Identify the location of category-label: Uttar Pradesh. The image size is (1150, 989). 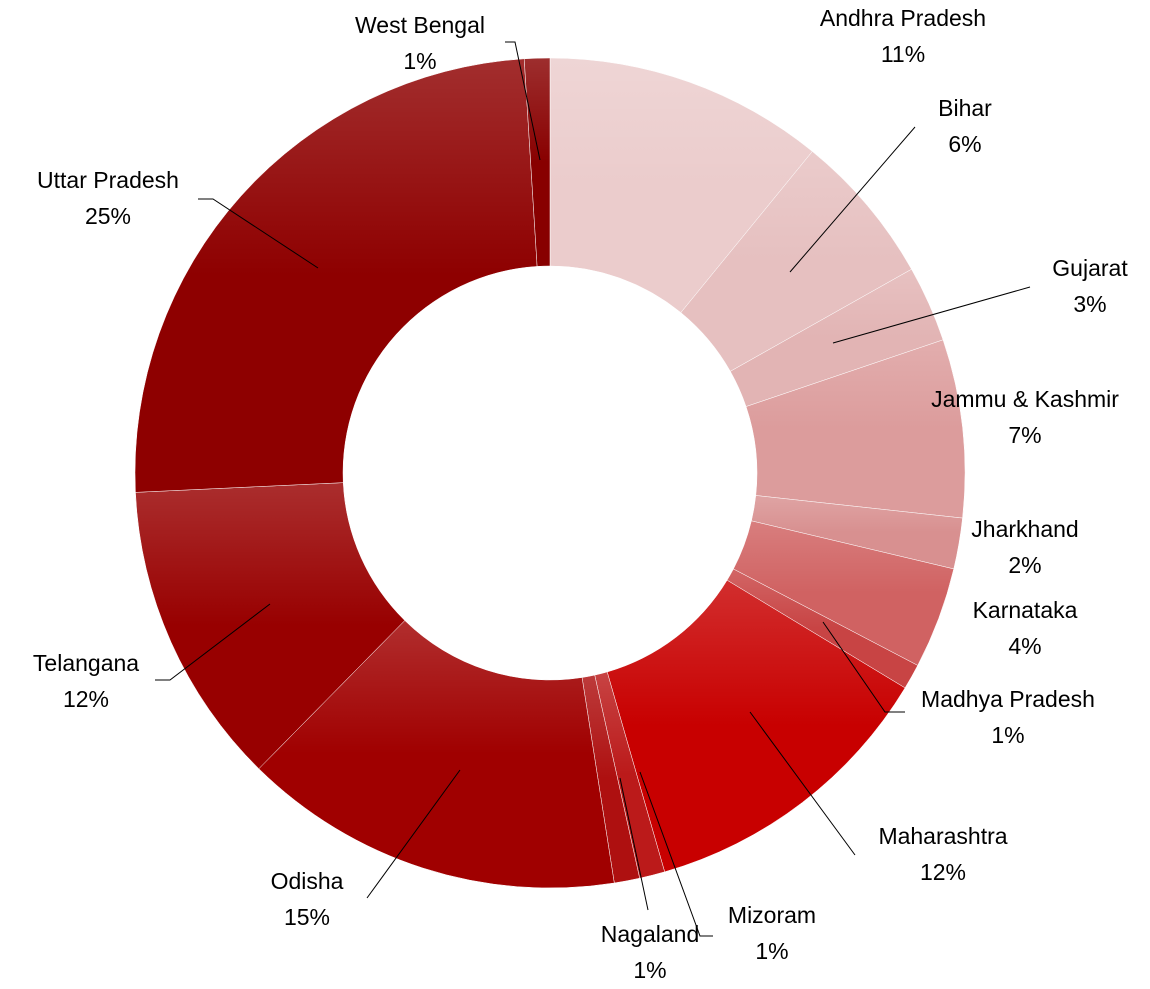
(108, 180).